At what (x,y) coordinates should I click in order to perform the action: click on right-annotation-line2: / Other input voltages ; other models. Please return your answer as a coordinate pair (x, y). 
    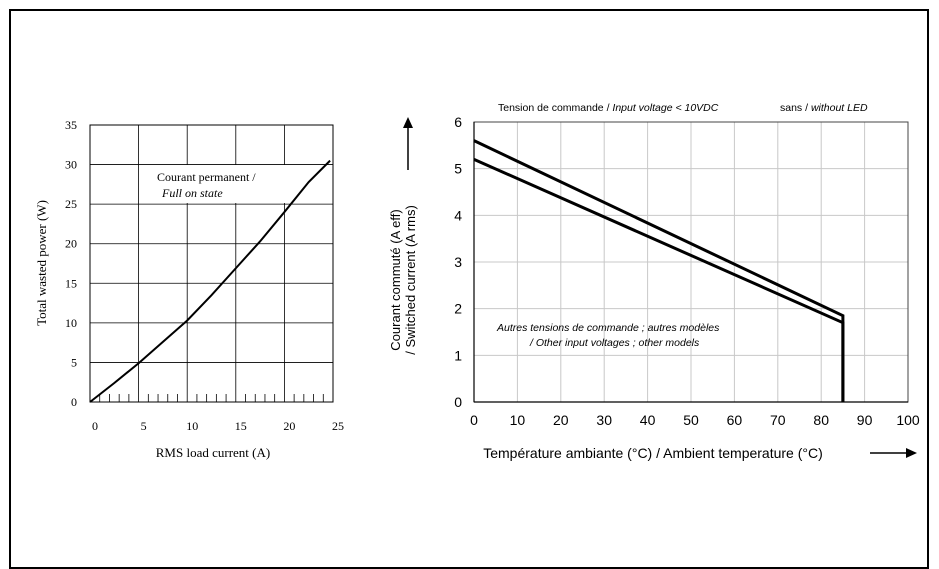
    Looking at the image, I should click on (614, 343).